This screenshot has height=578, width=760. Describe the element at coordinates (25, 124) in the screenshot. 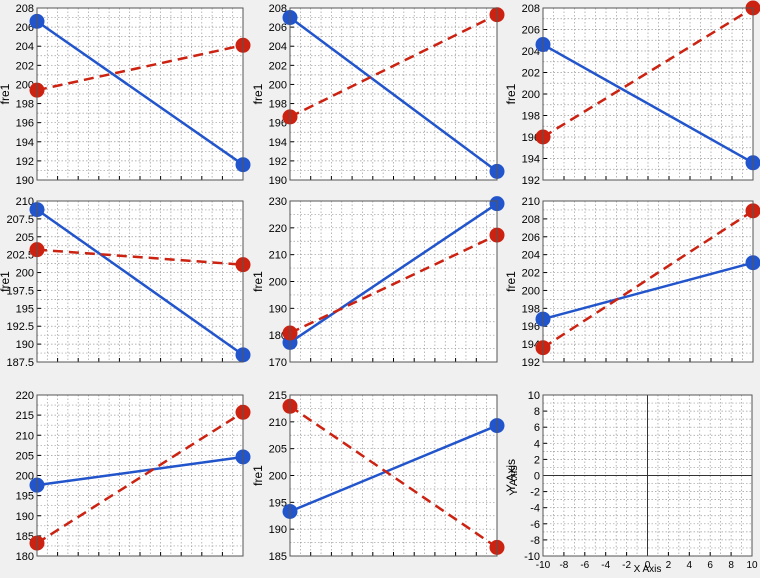

I see `y-tick-label: 196` at that location.